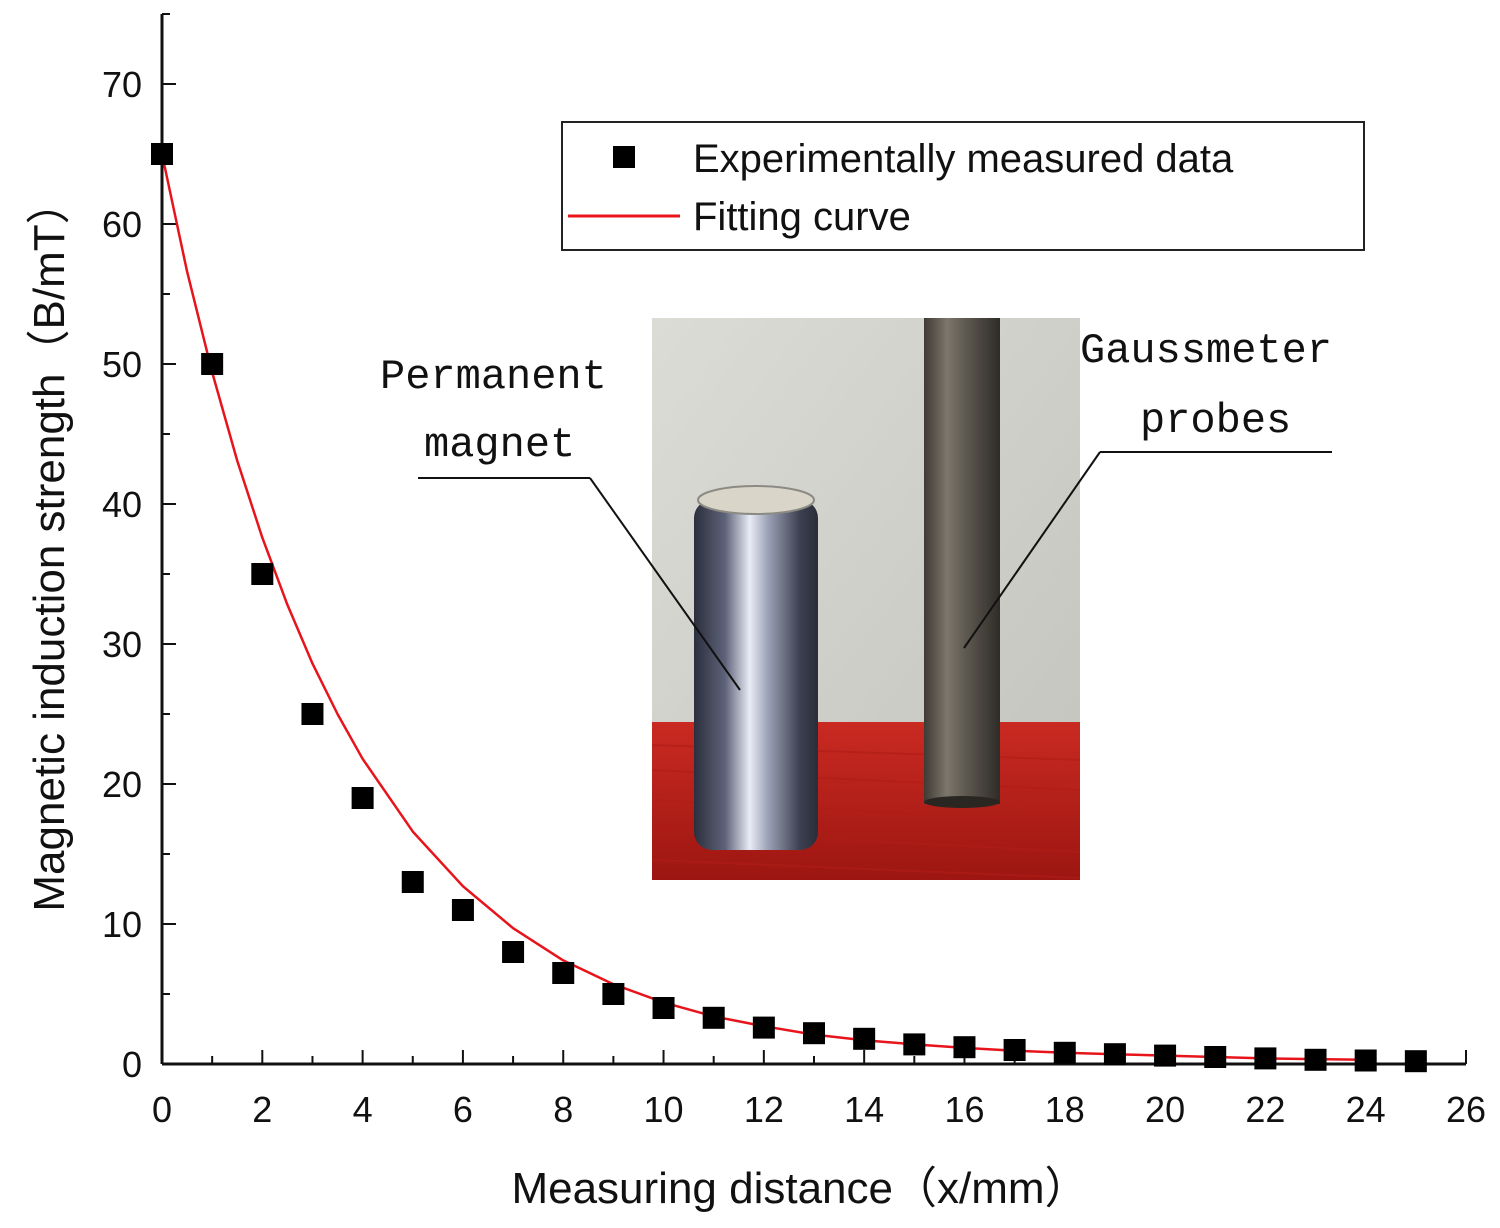  I want to click on annotation-gaussmeter: Gaussmeter, so click(1206, 351).